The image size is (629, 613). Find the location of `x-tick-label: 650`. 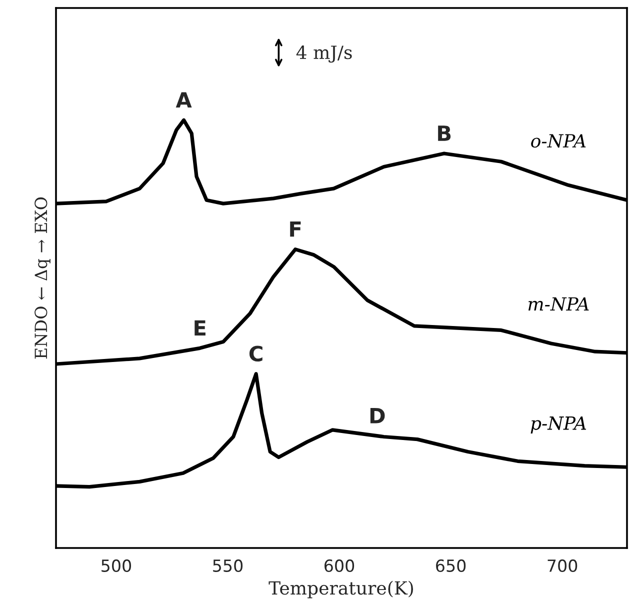

x-tick-label: 650 is located at coordinates (451, 565).